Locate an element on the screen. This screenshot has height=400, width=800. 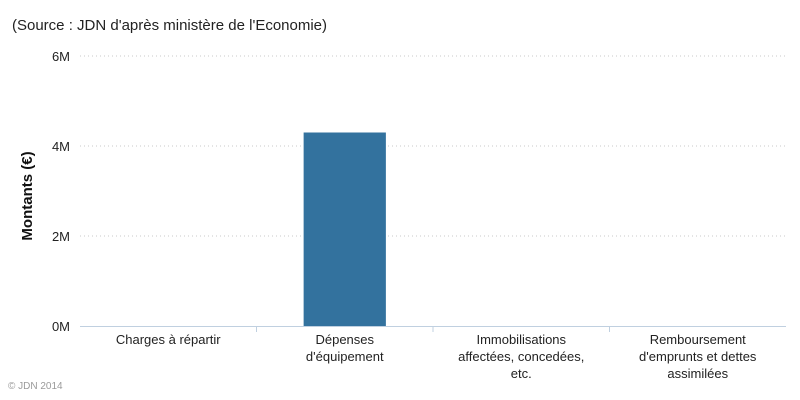
y-axis-title: Montants (€) is located at coordinates (27, 195).